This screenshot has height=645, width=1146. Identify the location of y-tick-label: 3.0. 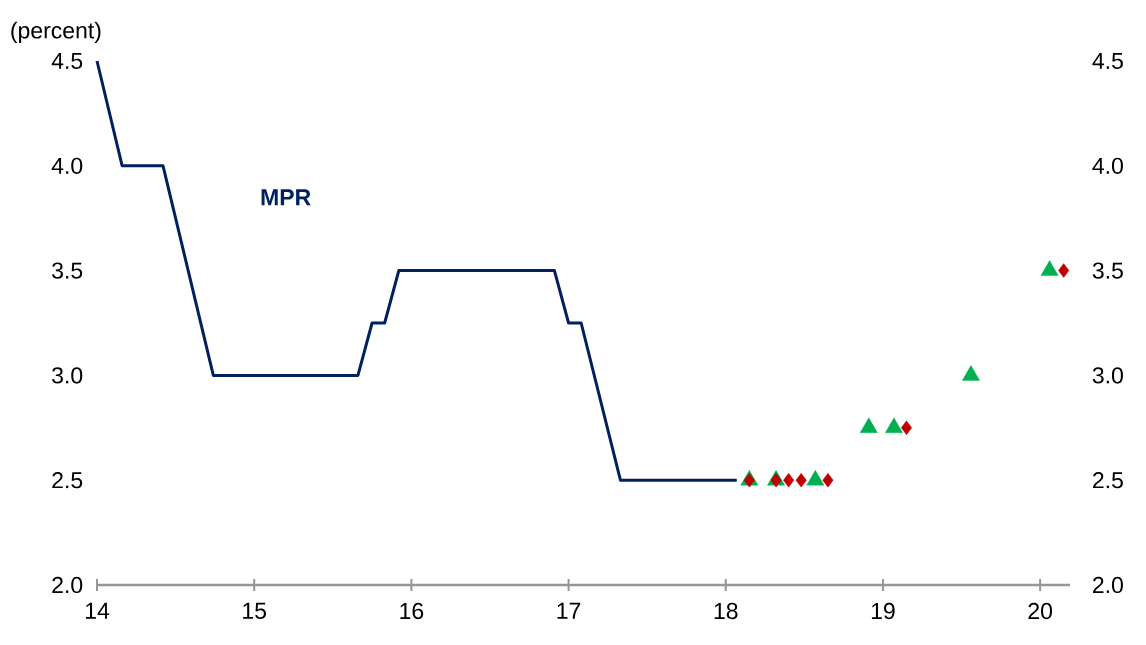
(67, 375).